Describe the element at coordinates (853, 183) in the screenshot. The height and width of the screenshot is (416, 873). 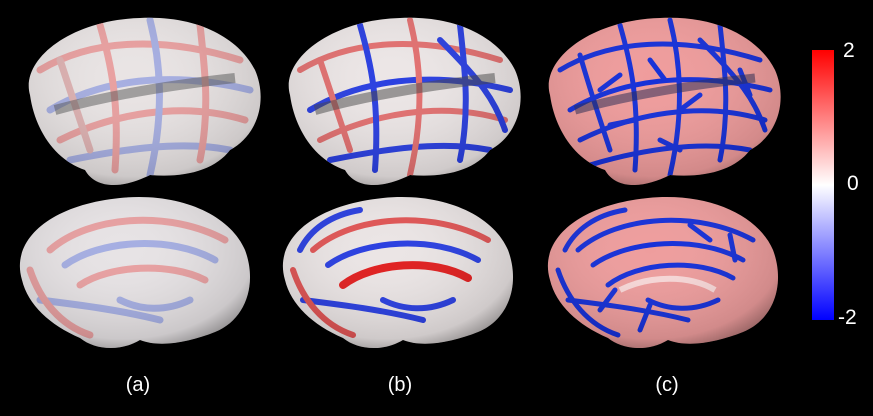
I see `colorbar-tick-zero: 0` at that location.